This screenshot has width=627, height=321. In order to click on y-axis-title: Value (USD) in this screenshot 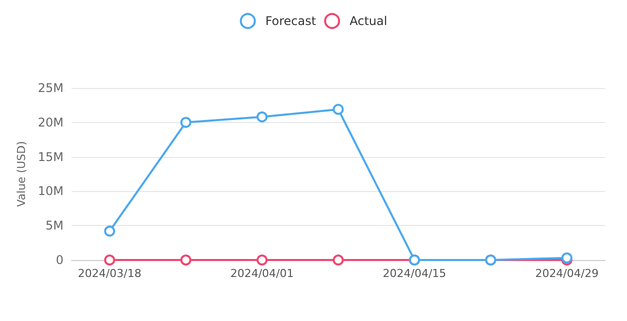, I will do `click(21, 174)`.